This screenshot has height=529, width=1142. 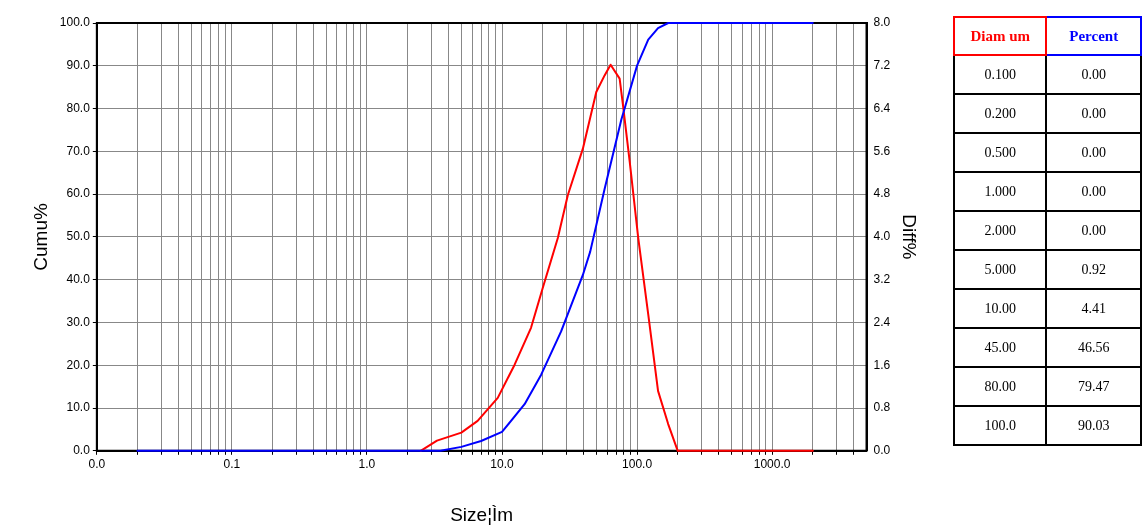 I want to click on y2-tick-label: 8.0, so click(x=882, y=22).